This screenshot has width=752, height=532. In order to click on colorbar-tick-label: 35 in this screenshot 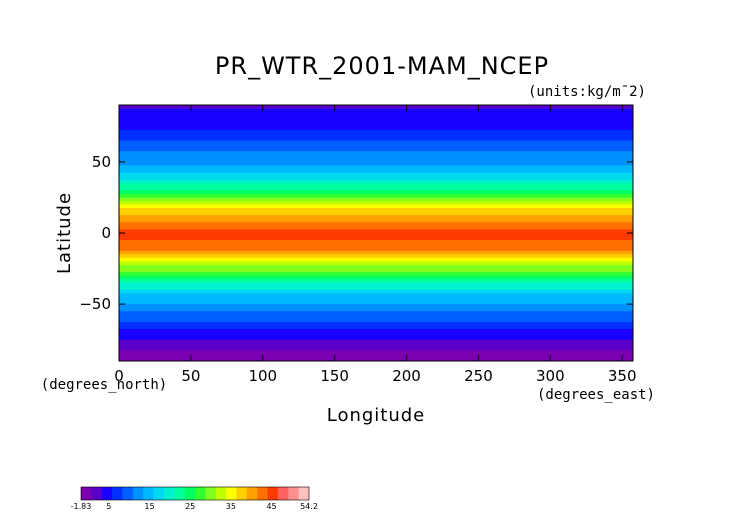, I will do `click(231, 506)`.